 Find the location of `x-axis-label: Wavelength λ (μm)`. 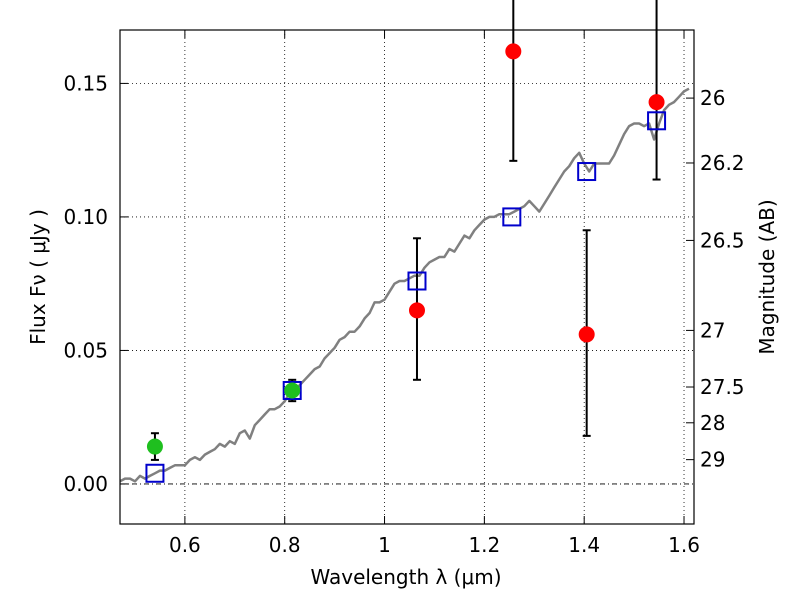

x-axis-label: Wavelength λ (μm) is located at coordinates (405, 577).